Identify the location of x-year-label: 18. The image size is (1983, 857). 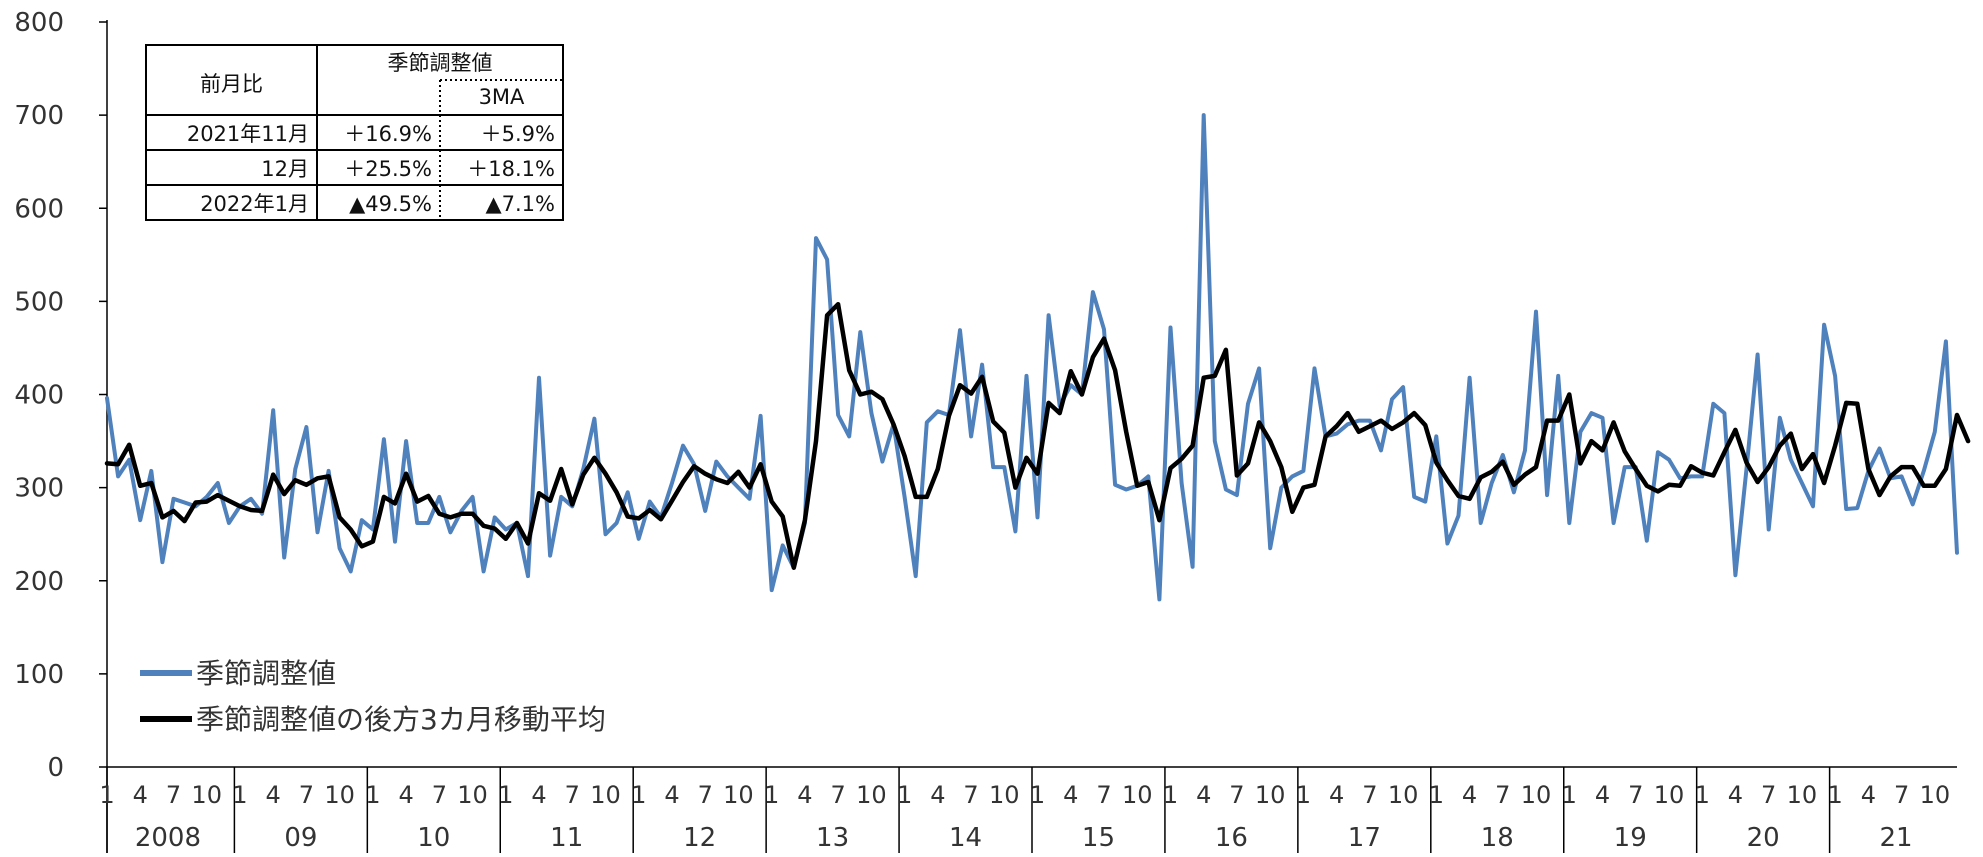
(1497, 838).